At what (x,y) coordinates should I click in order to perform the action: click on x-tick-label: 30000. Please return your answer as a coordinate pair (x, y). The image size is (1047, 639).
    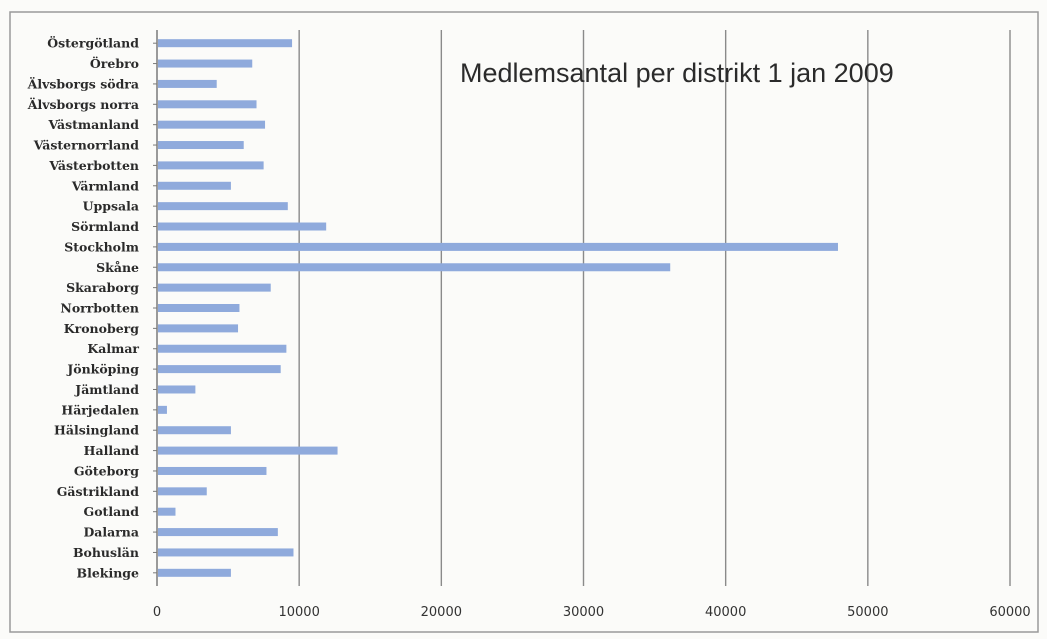
    Looking at the image, I should click on (583, 612).